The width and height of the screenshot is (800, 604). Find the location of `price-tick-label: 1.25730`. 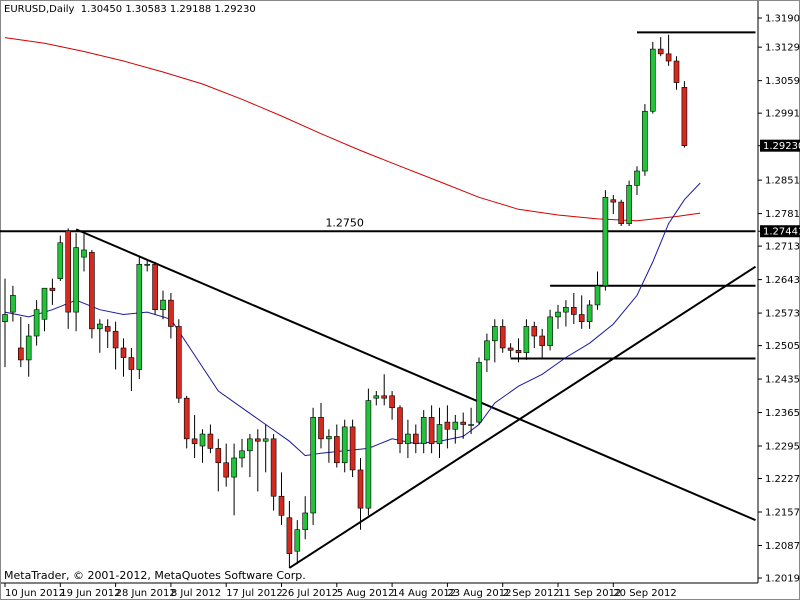

price-tick-label: 1.25730 is located at coordinates (782, 314).